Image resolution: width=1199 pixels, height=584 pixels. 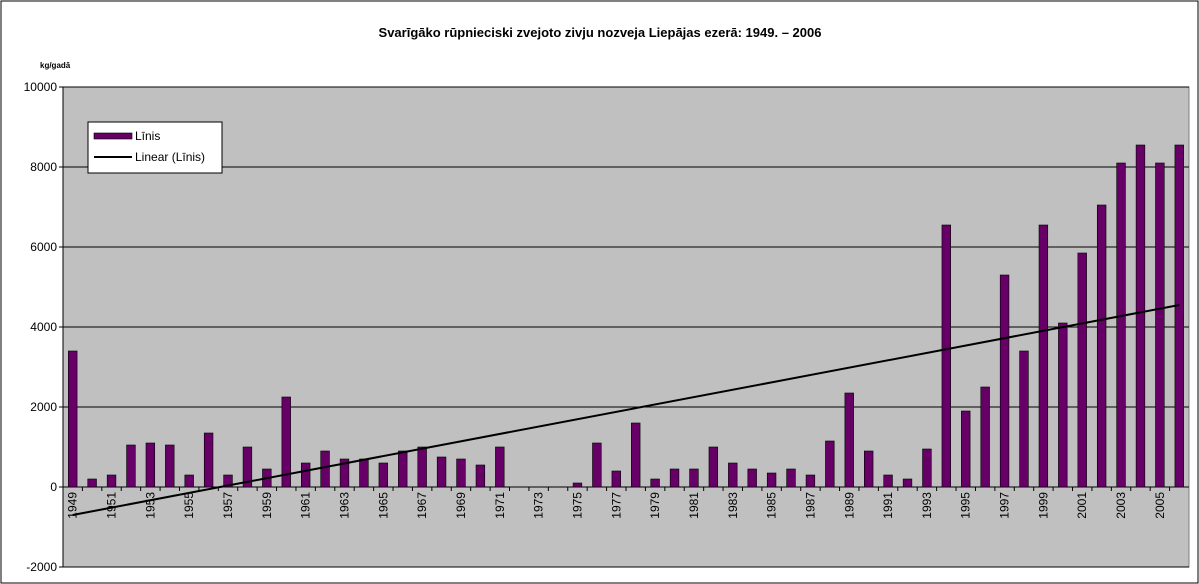 I want to click on x-tick-label: 1959, so click(x=267, y=505).